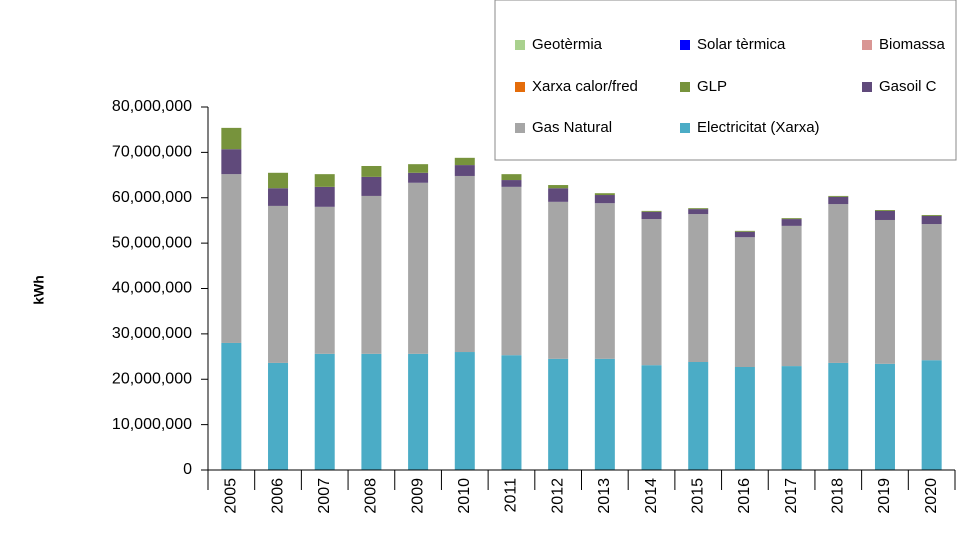 The image size is (957, 533). Describe the element at coordinates (187, 469) in the screenshot. I see `y-tick-label: 0` at that location.